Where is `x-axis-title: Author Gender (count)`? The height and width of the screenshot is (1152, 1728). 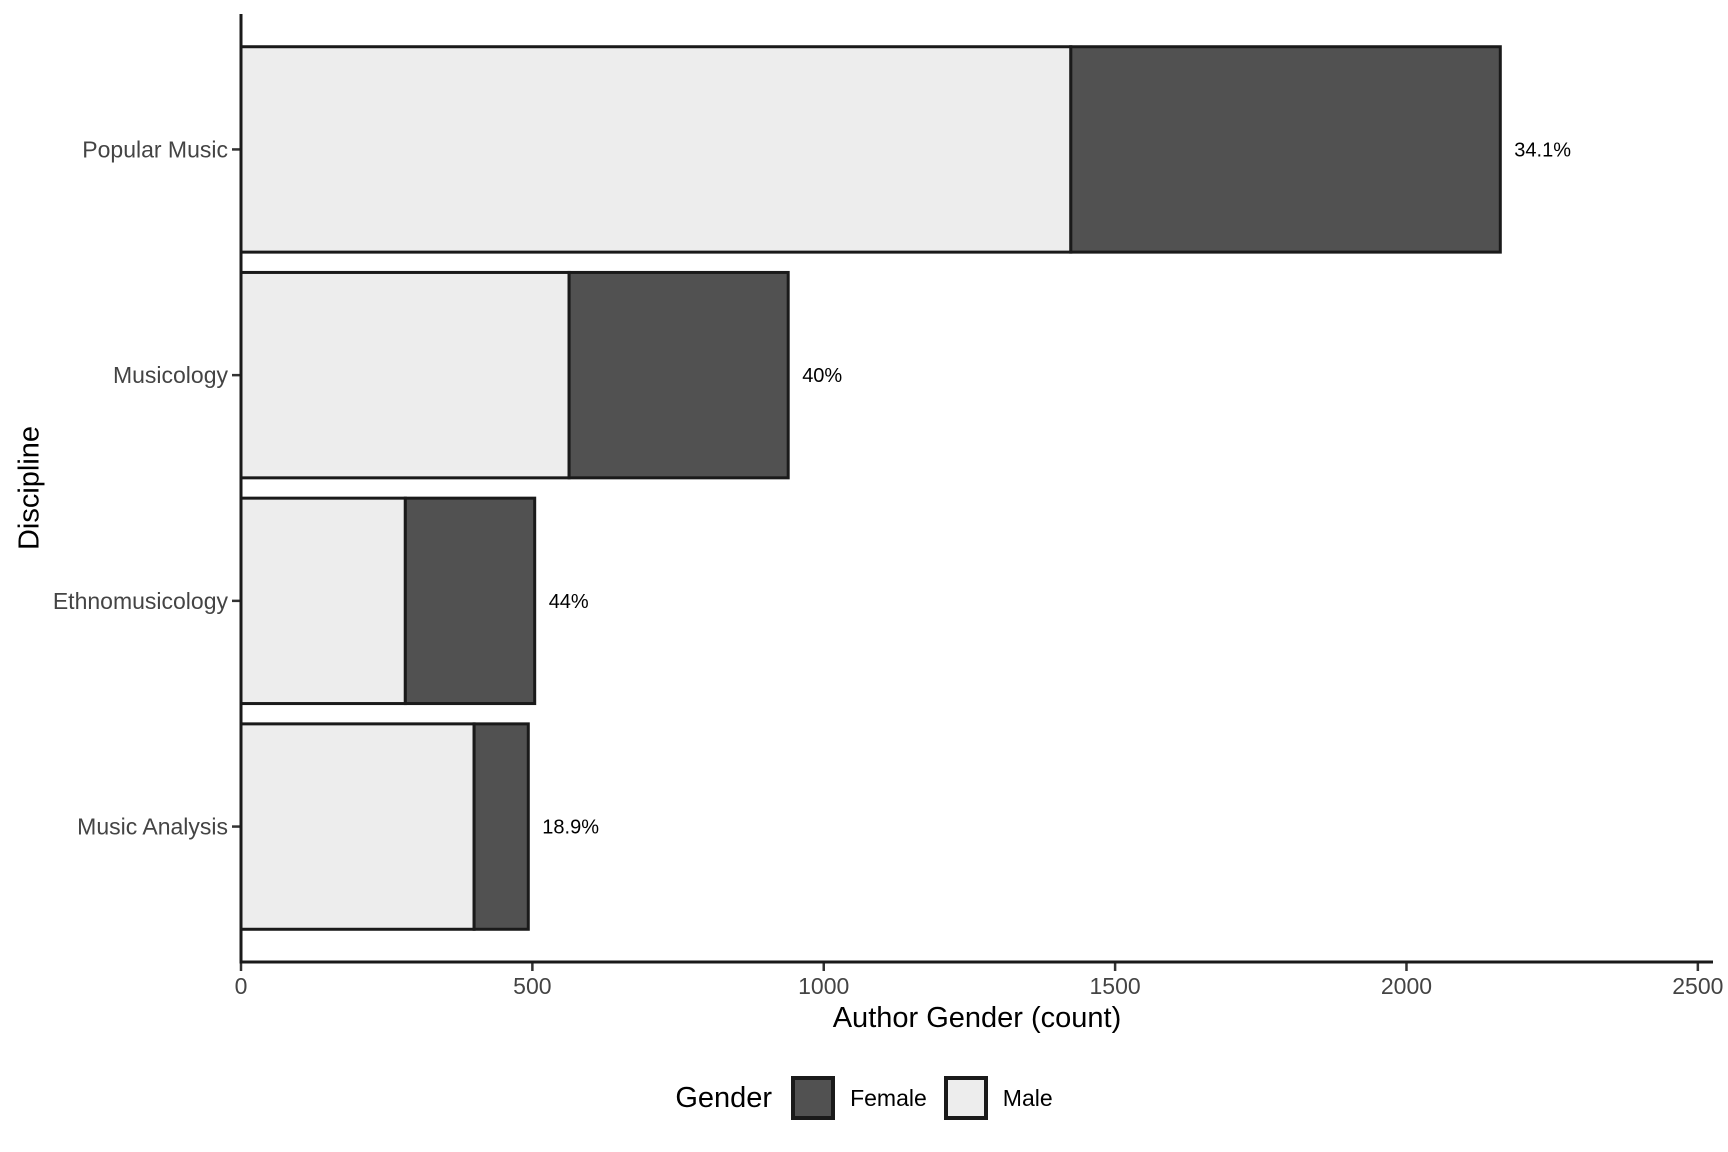 x-axis-title: Author Gender (count) is located at coordinates (977, 1018).